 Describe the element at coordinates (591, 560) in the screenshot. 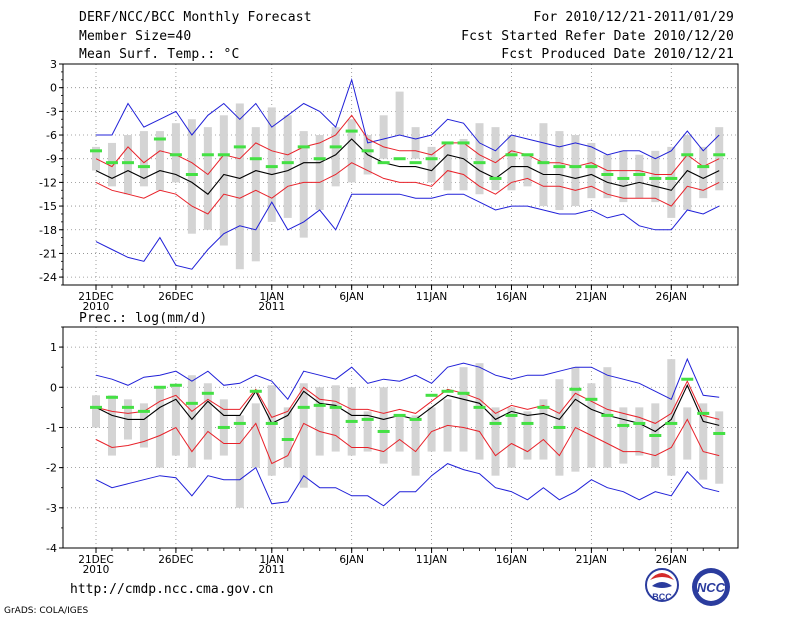

I see `x-tick-label: 21JAN` at that location.